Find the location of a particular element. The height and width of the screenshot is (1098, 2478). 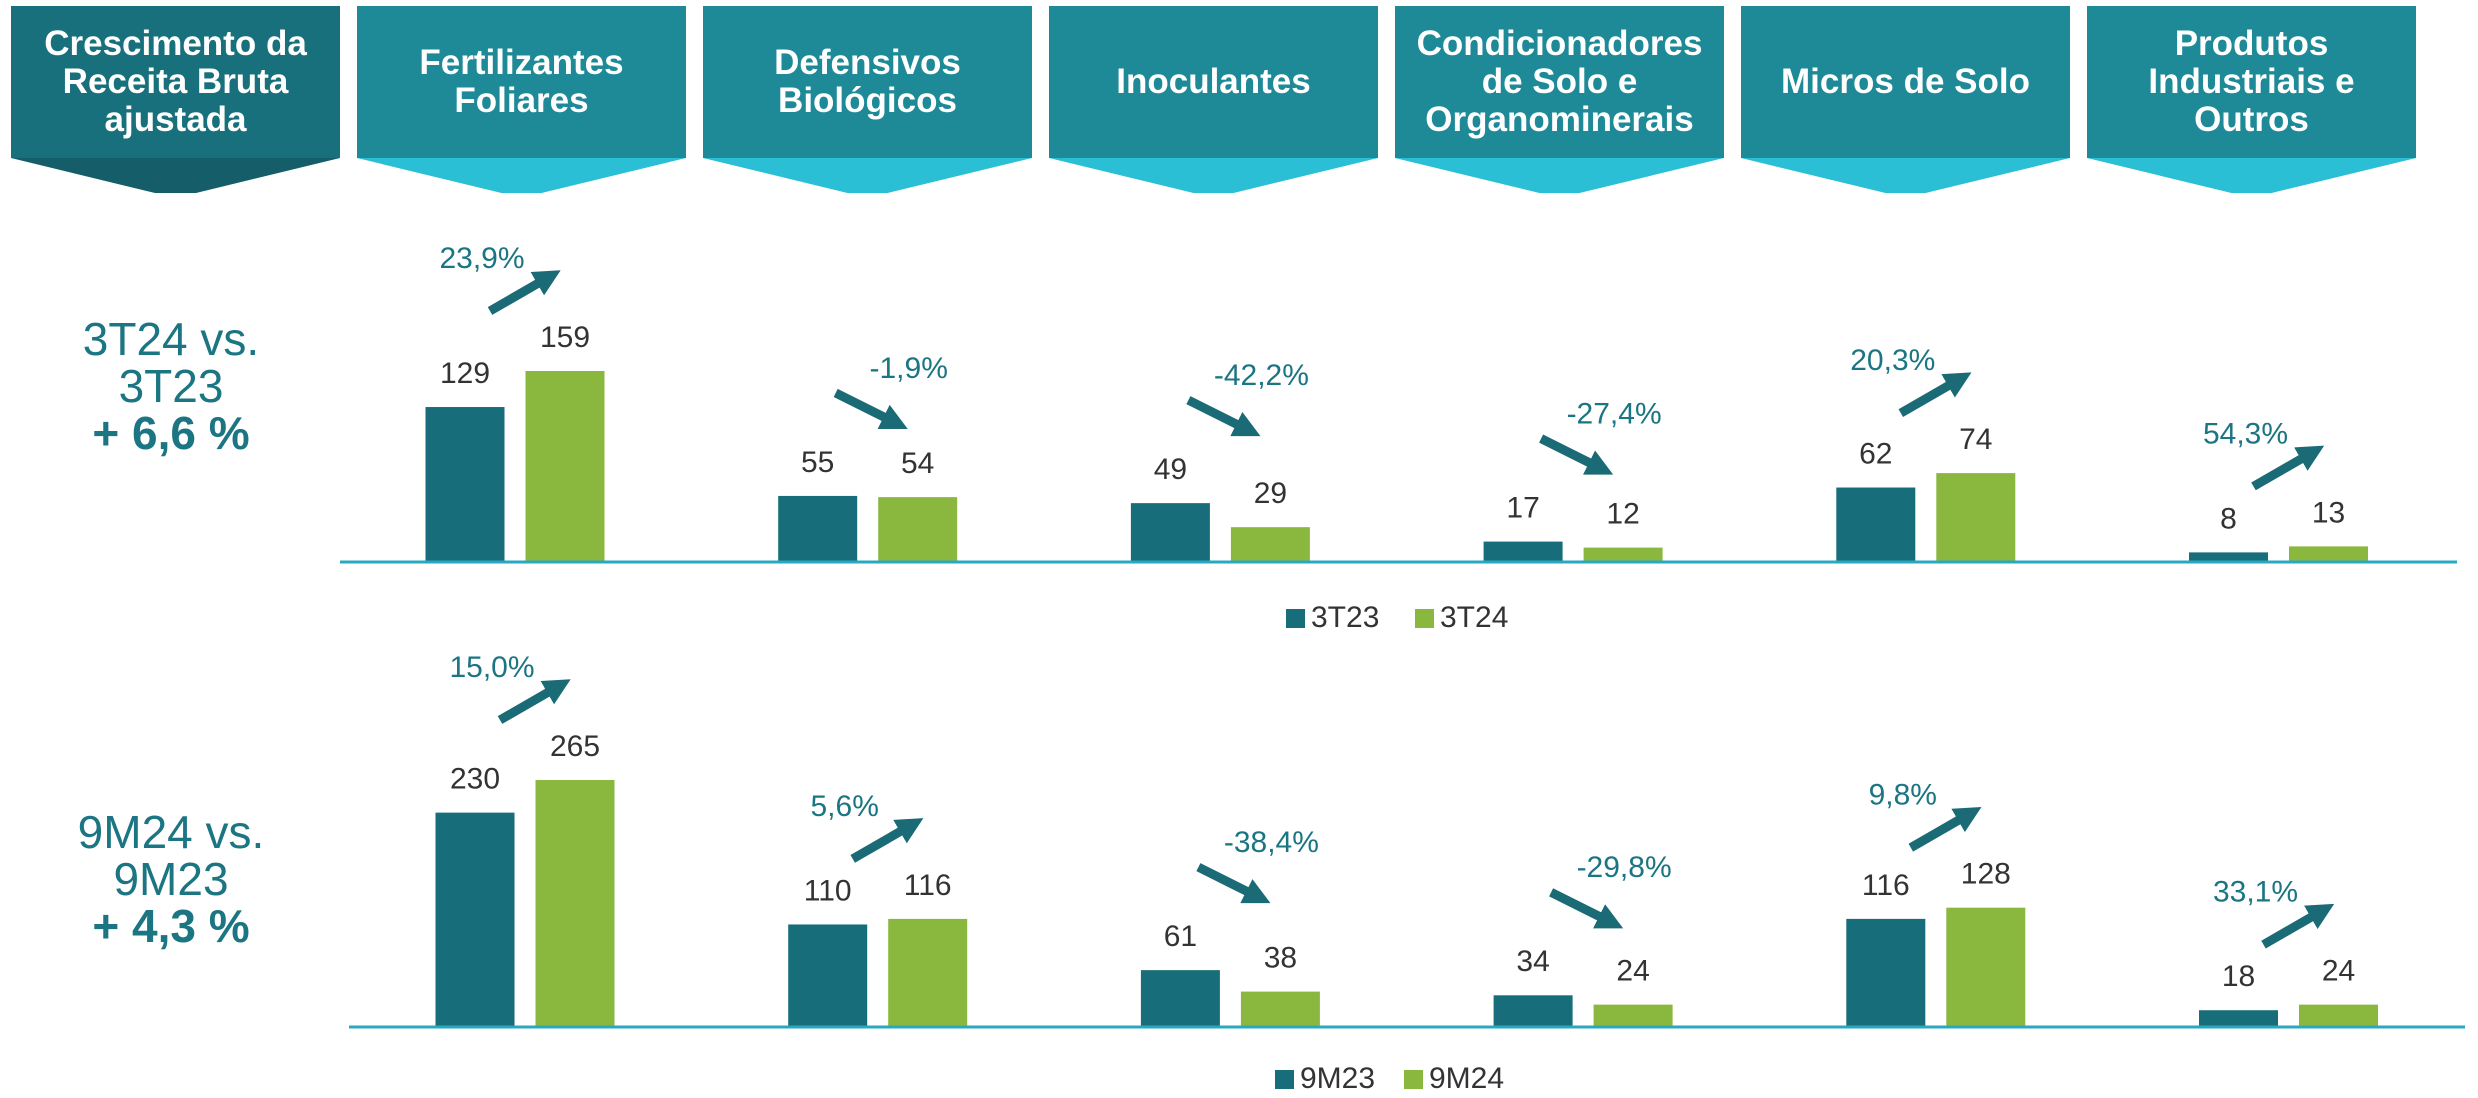

change-label: 5,6% is located at coordinates (845, 806).